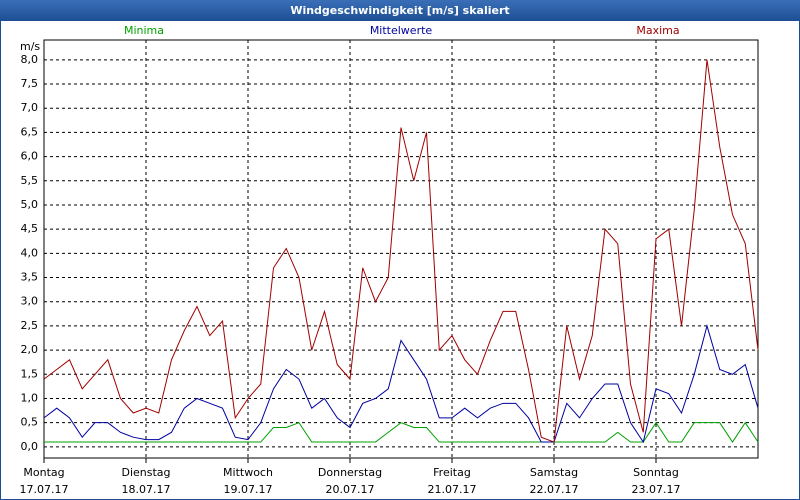  What do you see at coordinates (30, 252) in the screenshot?
I see `y-tick-label: 4,0` at bounding box center [30, 252].